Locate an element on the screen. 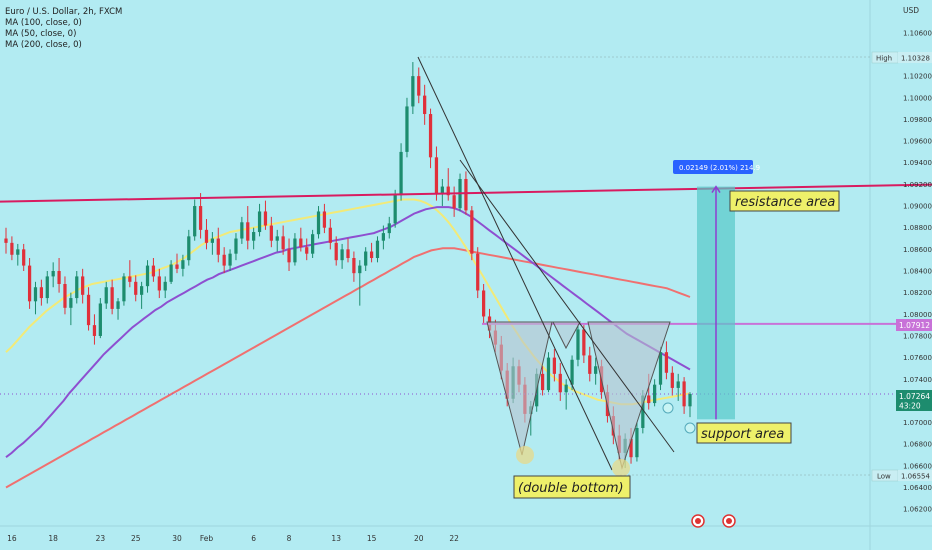  pattern-annotation-box is located at coordinates (572, 487).